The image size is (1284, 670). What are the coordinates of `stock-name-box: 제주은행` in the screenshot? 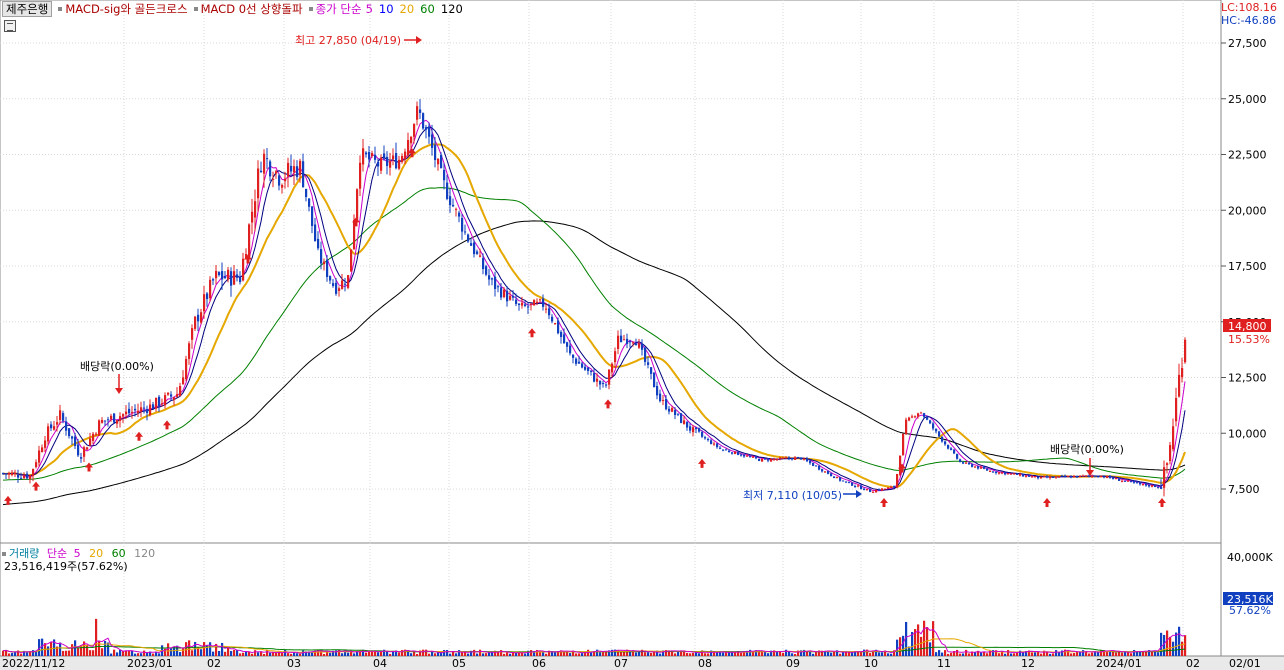 It's located at (27, 9).